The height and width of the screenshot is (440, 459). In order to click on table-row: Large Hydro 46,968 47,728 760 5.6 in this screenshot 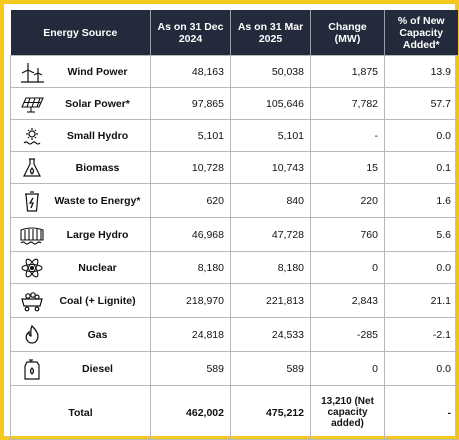, I will do `click(234, 234)`.